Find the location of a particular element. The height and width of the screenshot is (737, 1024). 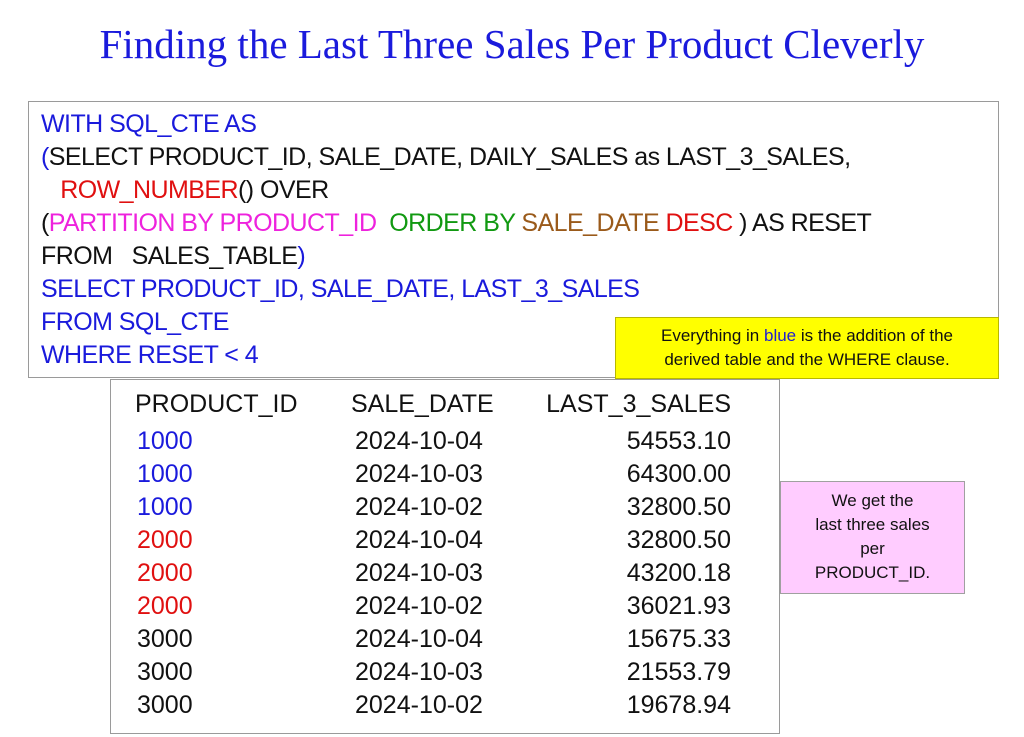

code-segment is located at coordinates (50, 190).